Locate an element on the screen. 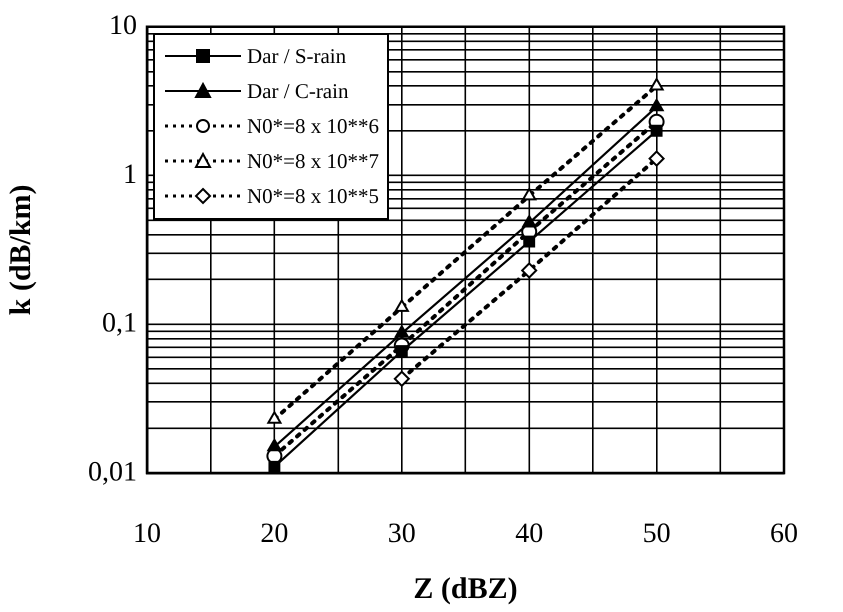 This screenshot has width=843, height=612. legend-label: N0*=8 x 10**5 is located at coordinates (313, 196).